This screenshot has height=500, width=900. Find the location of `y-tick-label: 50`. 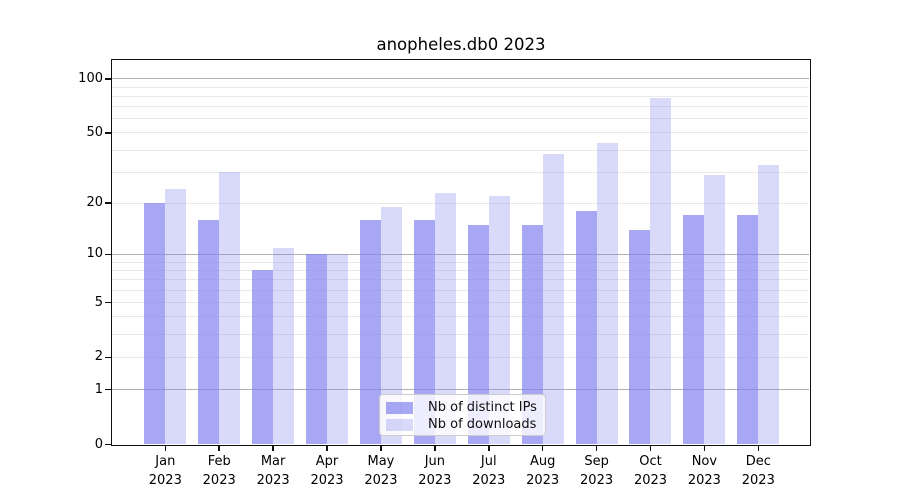

y-tick-label: 50 is located at coordinates (94, 132).